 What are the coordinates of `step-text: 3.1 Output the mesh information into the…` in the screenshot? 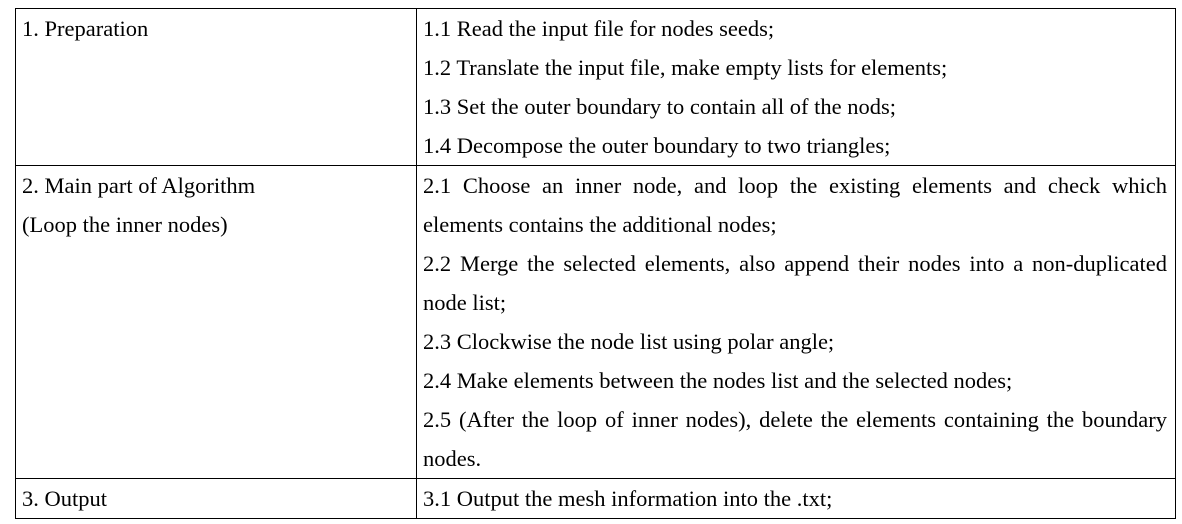 It's located at (628, 498).